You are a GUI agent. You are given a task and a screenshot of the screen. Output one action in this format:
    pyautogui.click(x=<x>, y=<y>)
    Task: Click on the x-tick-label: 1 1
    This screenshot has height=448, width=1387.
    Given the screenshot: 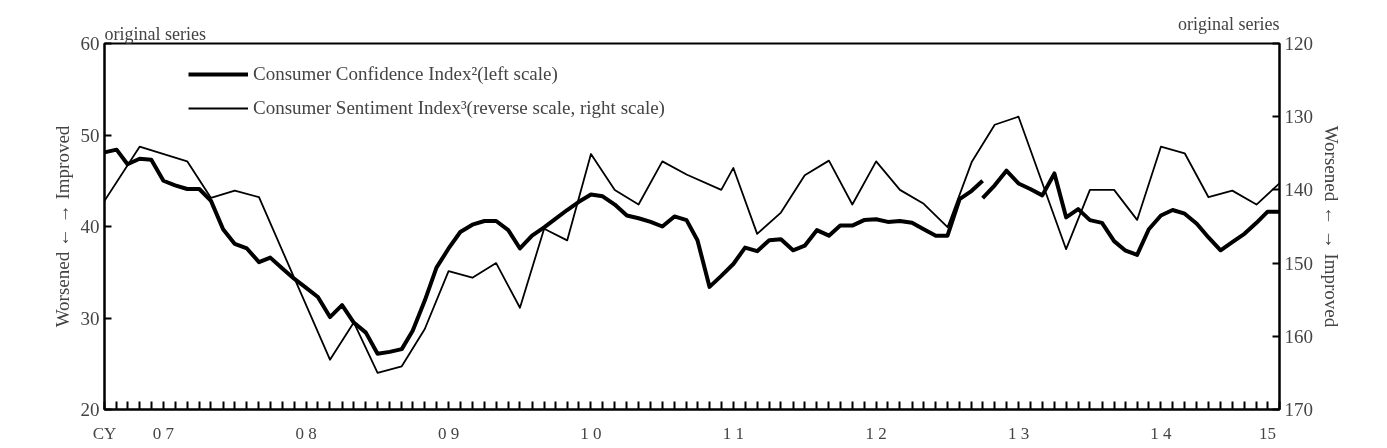 What is the action you would take?
    pyautogui.click(x=733, y=433)
    